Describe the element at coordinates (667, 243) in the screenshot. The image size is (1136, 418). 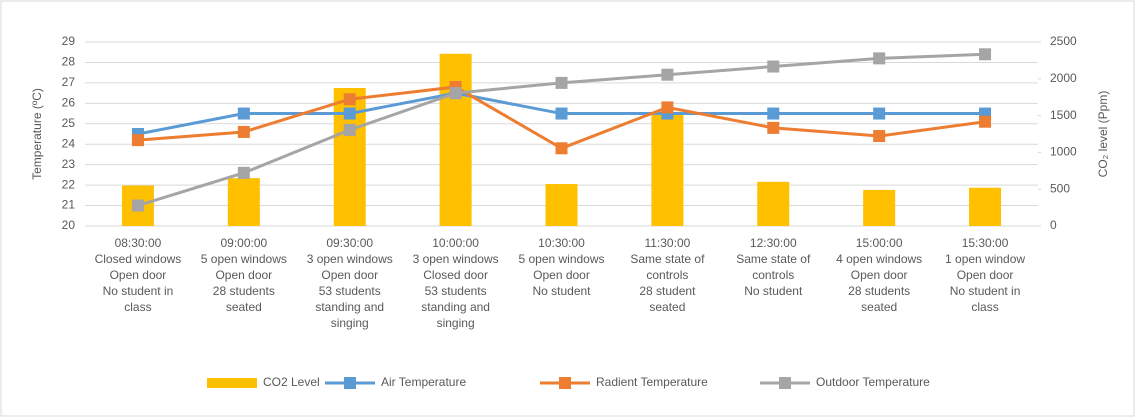
I see `x-tick-label: 11:30:00` at that location.